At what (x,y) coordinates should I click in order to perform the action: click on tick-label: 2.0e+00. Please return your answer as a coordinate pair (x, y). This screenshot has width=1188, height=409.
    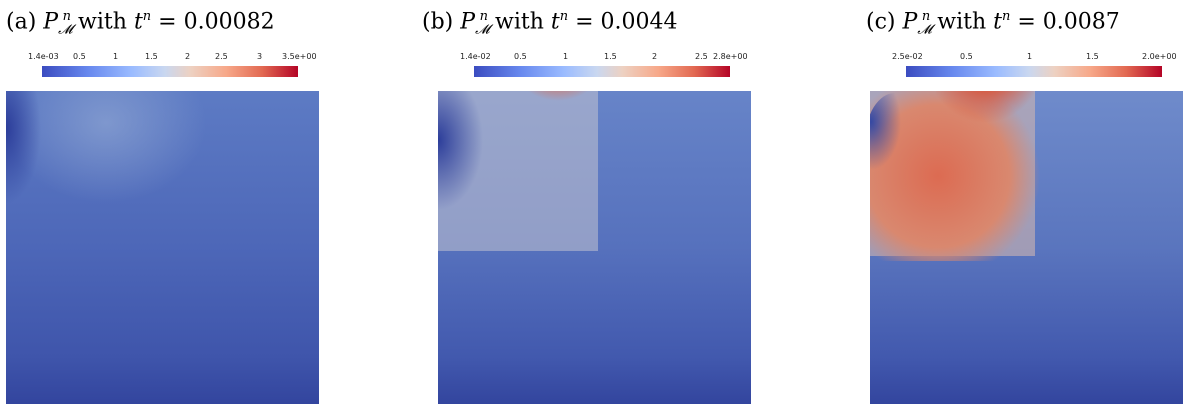
    Looking at the image, I should click on (1159, 56).